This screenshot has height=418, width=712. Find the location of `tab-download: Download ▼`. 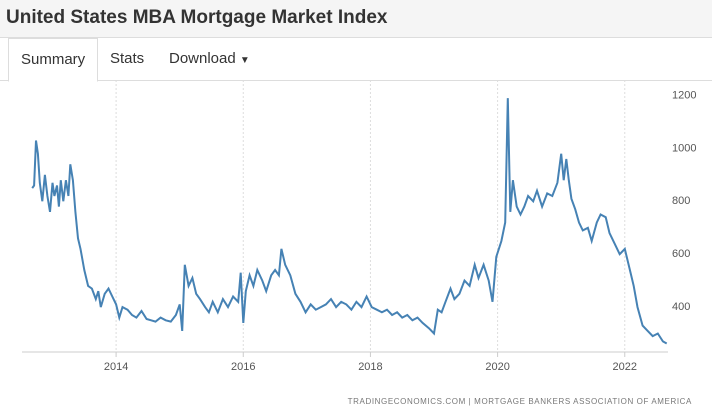

tab-download: Download ▼ is located at coordinates (209, 59).